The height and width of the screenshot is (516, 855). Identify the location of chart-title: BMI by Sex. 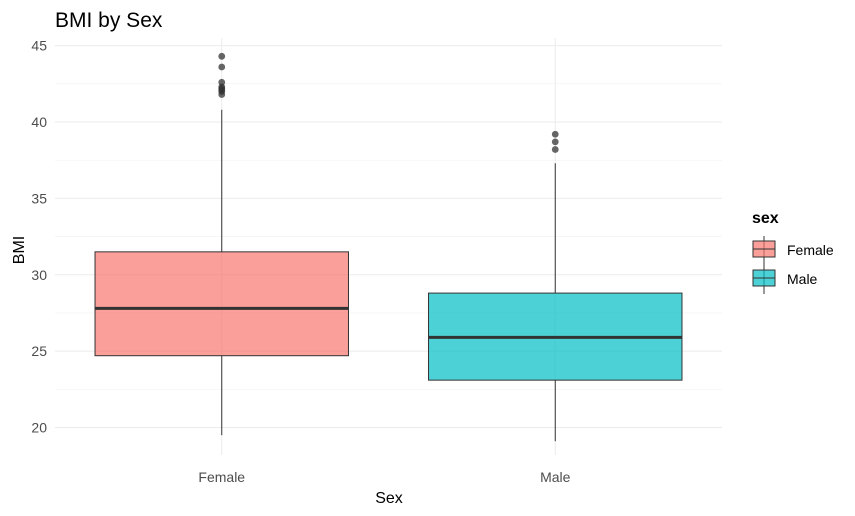
(109, 20).